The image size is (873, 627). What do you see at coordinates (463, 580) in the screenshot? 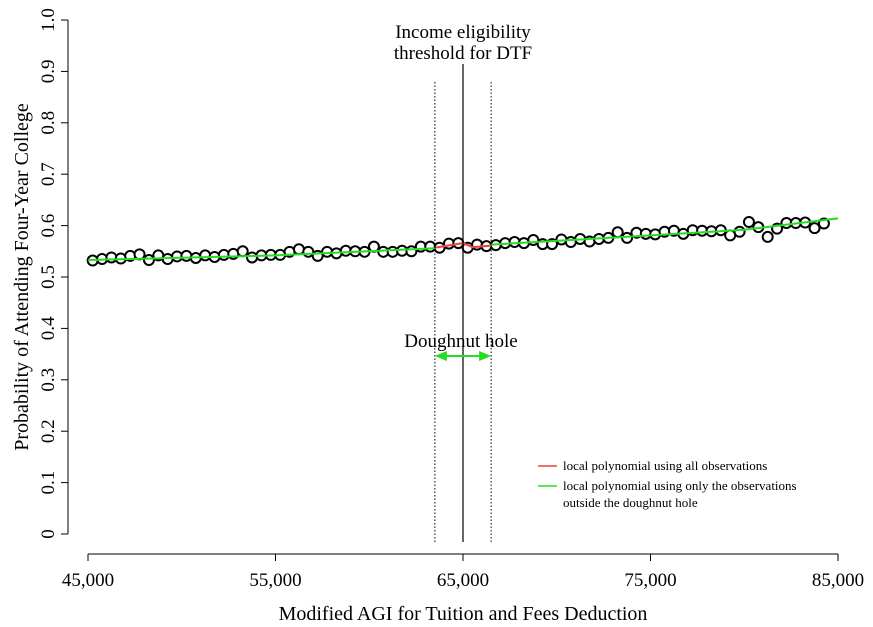
I see `x-tick-label: 65,000` at bounding box center [463, 580].